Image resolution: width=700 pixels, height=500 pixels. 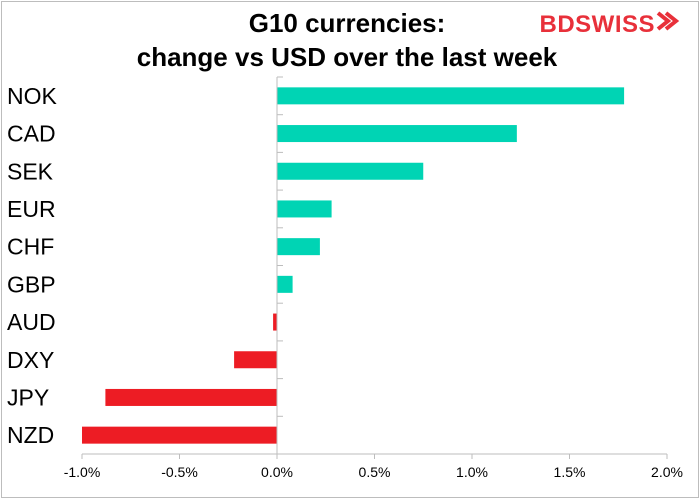 What do you see at coordinates (304, 209) in the screenshot?
I see `bar-eur` at bounding box center [304, 209].